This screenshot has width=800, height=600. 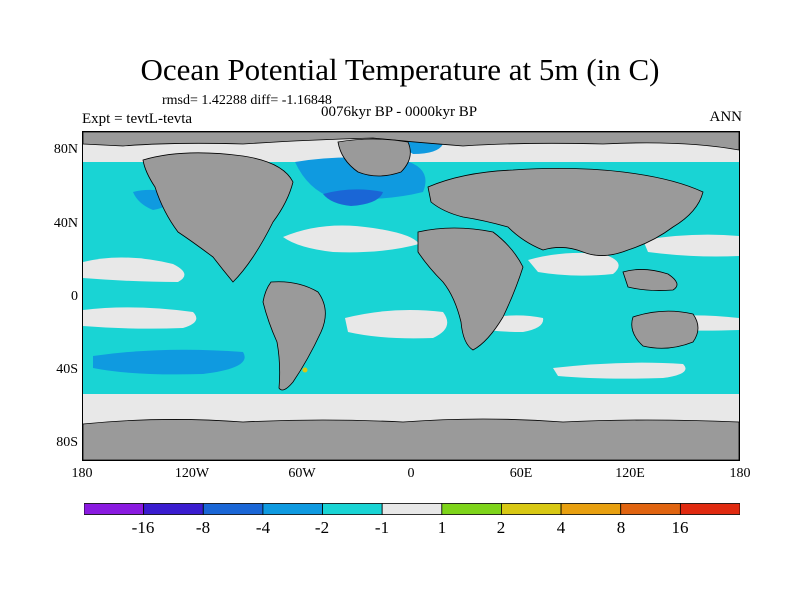 What do you see at coordinates (630, 473) in the screenshot?
I see `lon-label-120e: 120E` at bounding box center [630, 473].